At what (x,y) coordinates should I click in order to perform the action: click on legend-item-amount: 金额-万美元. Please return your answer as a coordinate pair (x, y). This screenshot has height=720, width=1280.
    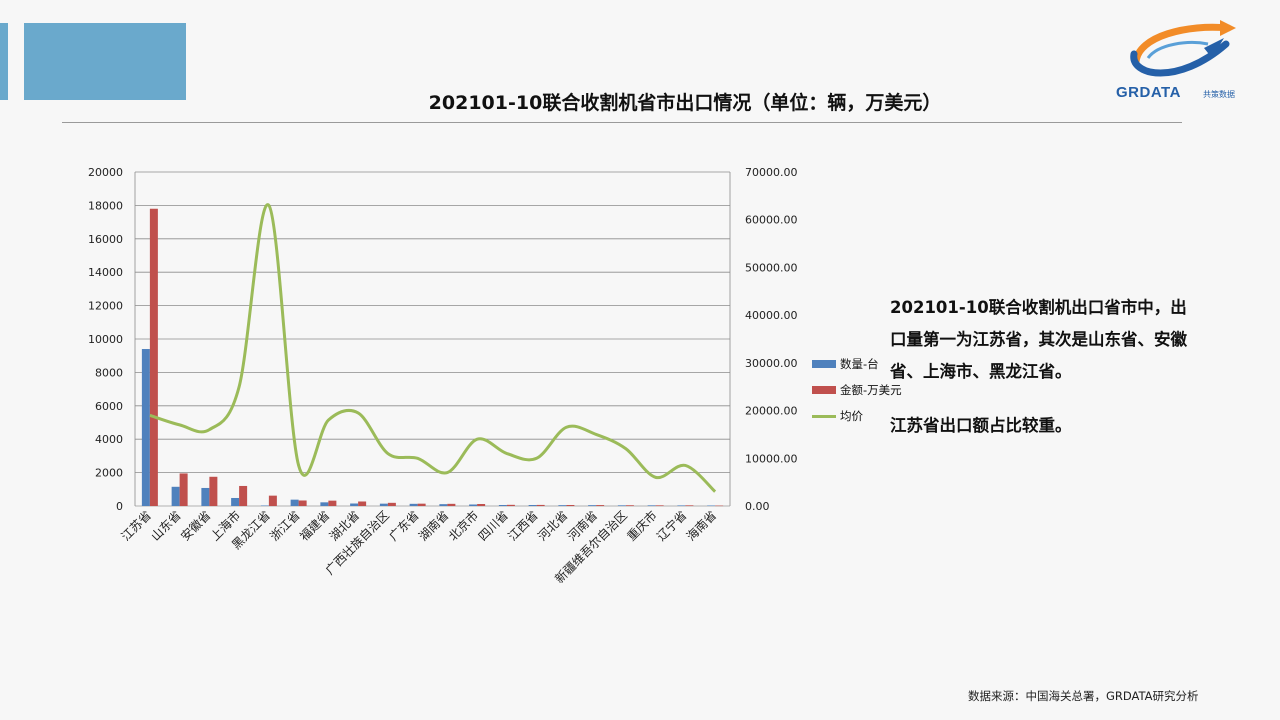
    Looking at the image, I should click on (857, 390).